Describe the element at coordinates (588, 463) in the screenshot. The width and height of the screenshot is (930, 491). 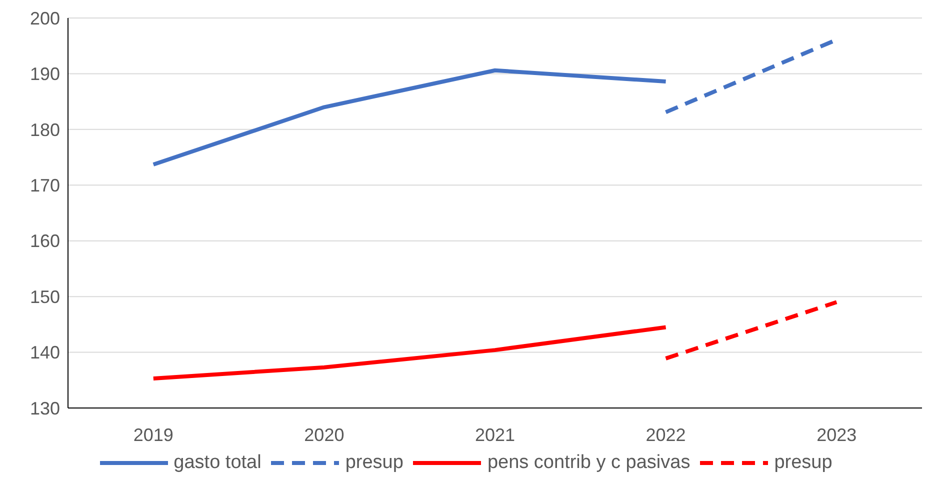
I see `legend-label: pens contrib y c pasivas` at that location.